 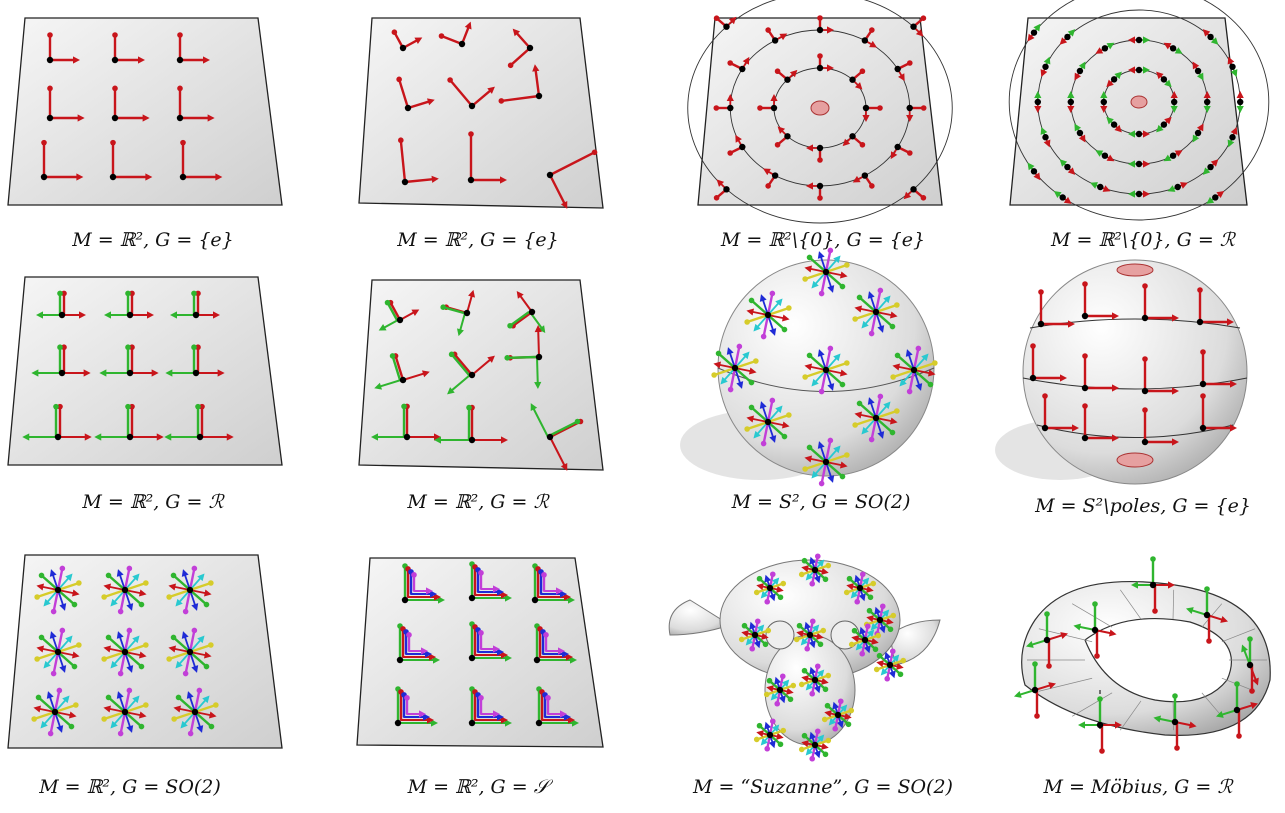 I want to click on mobius-grid, so click(x=1173, y=604).